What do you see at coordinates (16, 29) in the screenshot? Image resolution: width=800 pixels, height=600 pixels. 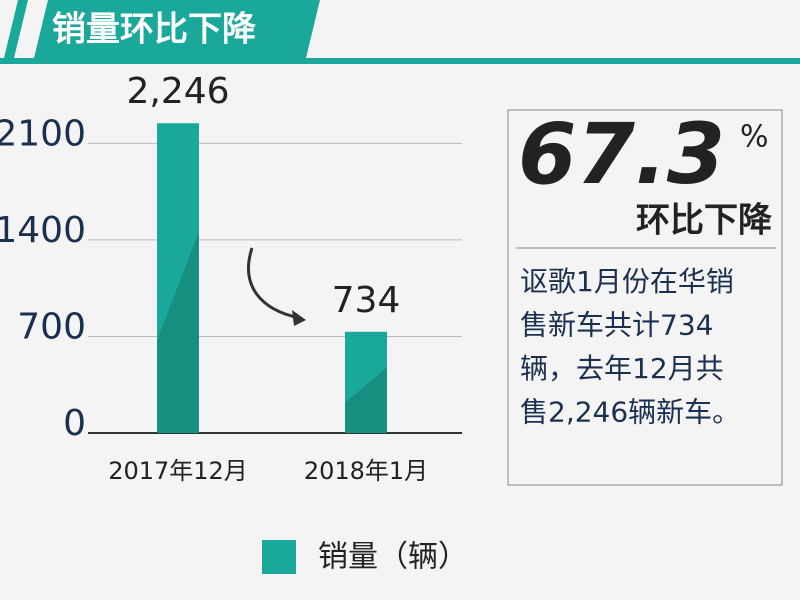 I see `header-deco` at bounding box center [16, 29].